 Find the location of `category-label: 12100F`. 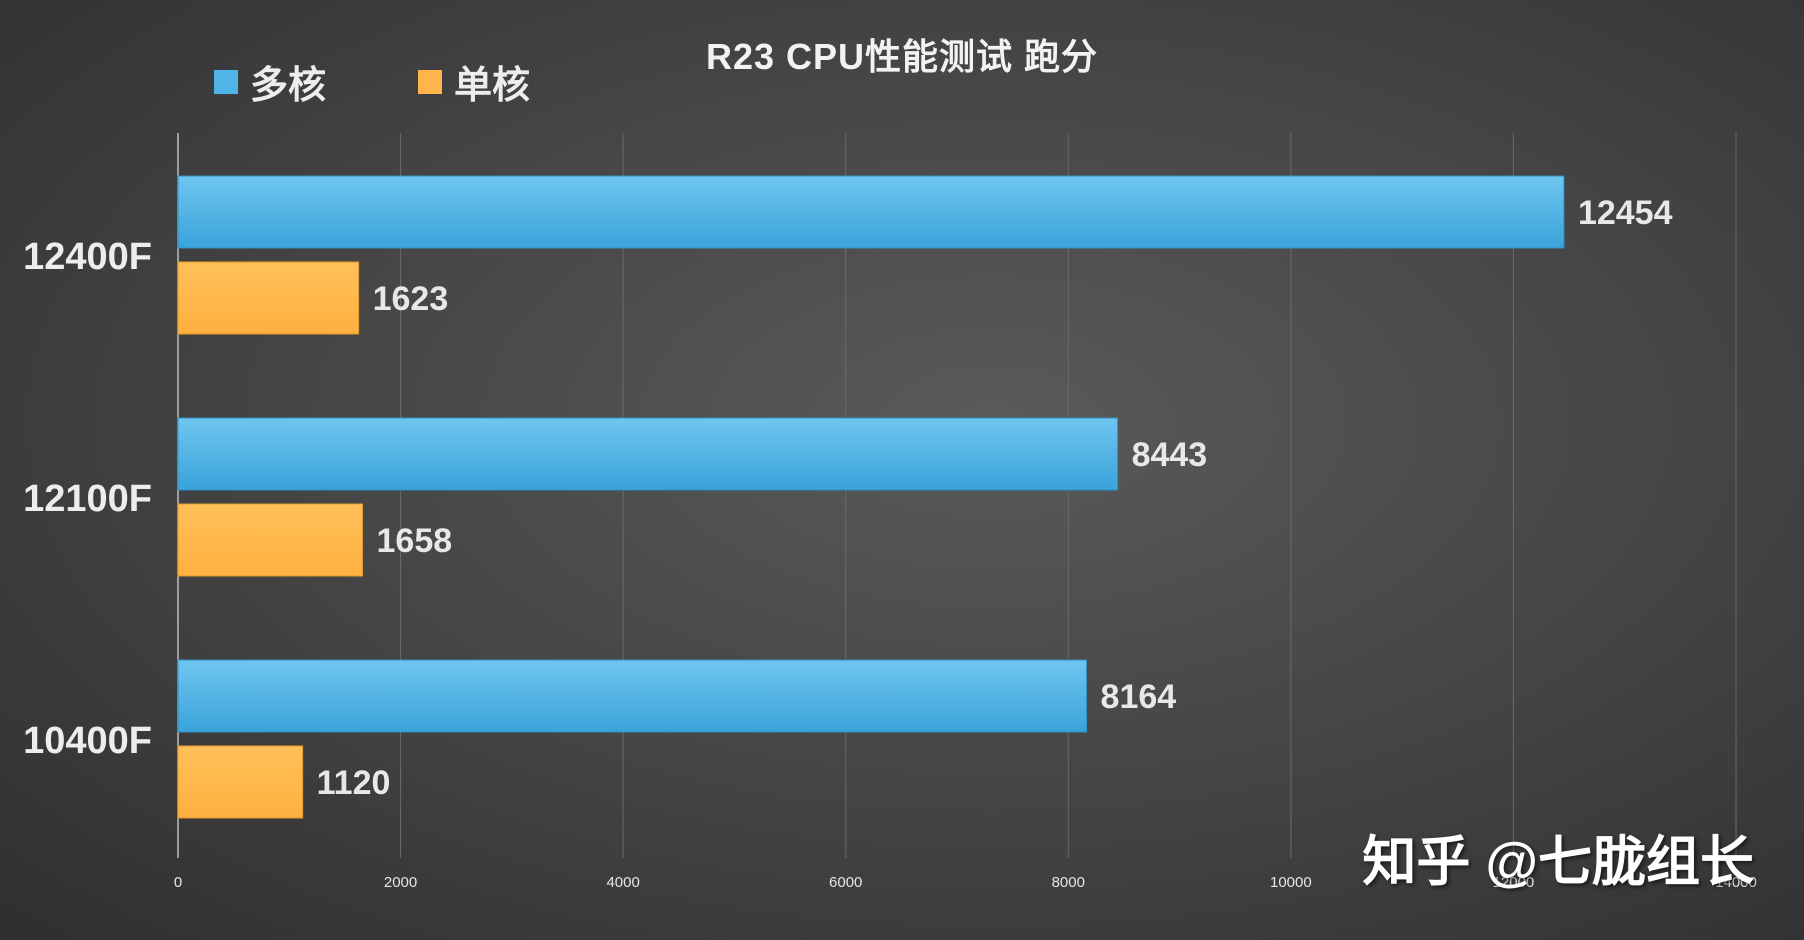

category-label: 12100F is located at coordinates (87, 499).